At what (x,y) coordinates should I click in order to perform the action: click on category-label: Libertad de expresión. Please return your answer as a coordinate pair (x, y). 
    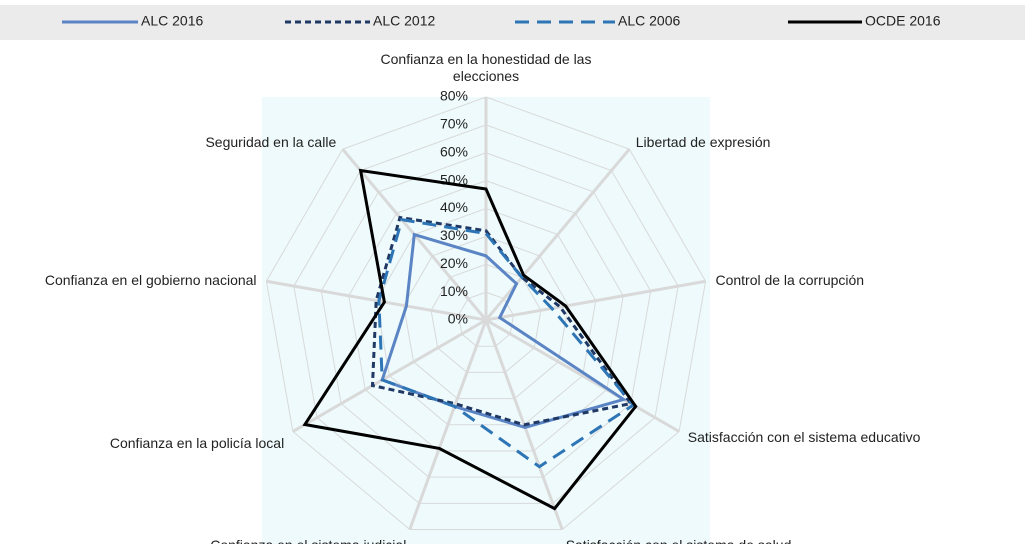
    Looking at the image, I should click on (703, 141).